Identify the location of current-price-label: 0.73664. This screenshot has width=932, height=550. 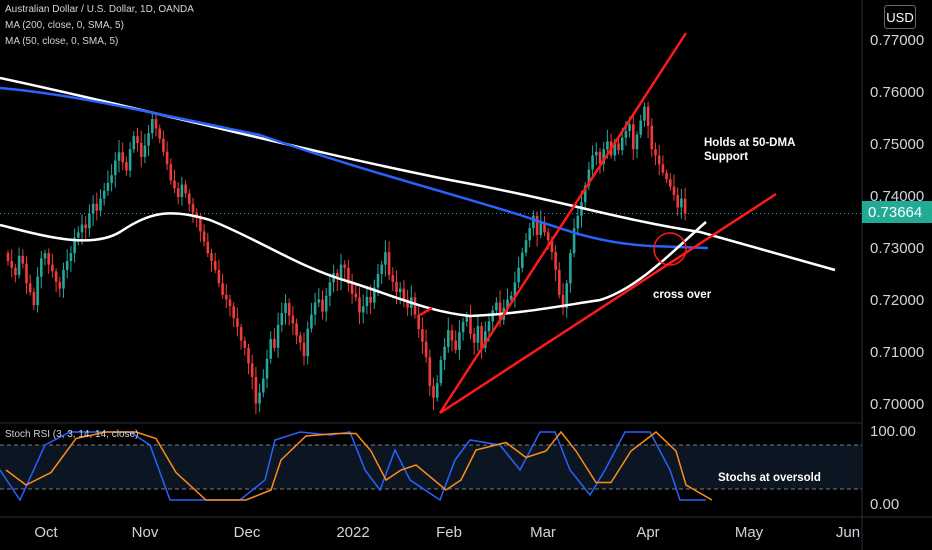
(897, 212).